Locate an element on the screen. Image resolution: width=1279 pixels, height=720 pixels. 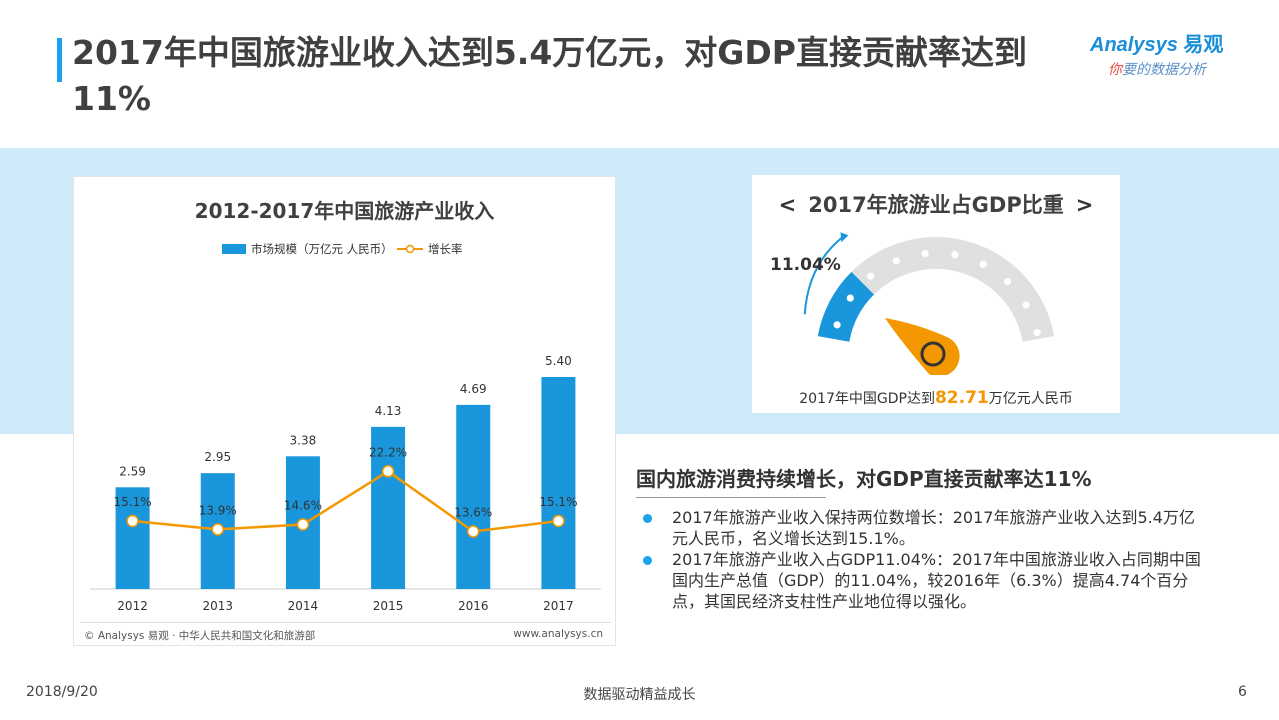
footer-date: 2018/9/20 is located at coordinates (62, 692).